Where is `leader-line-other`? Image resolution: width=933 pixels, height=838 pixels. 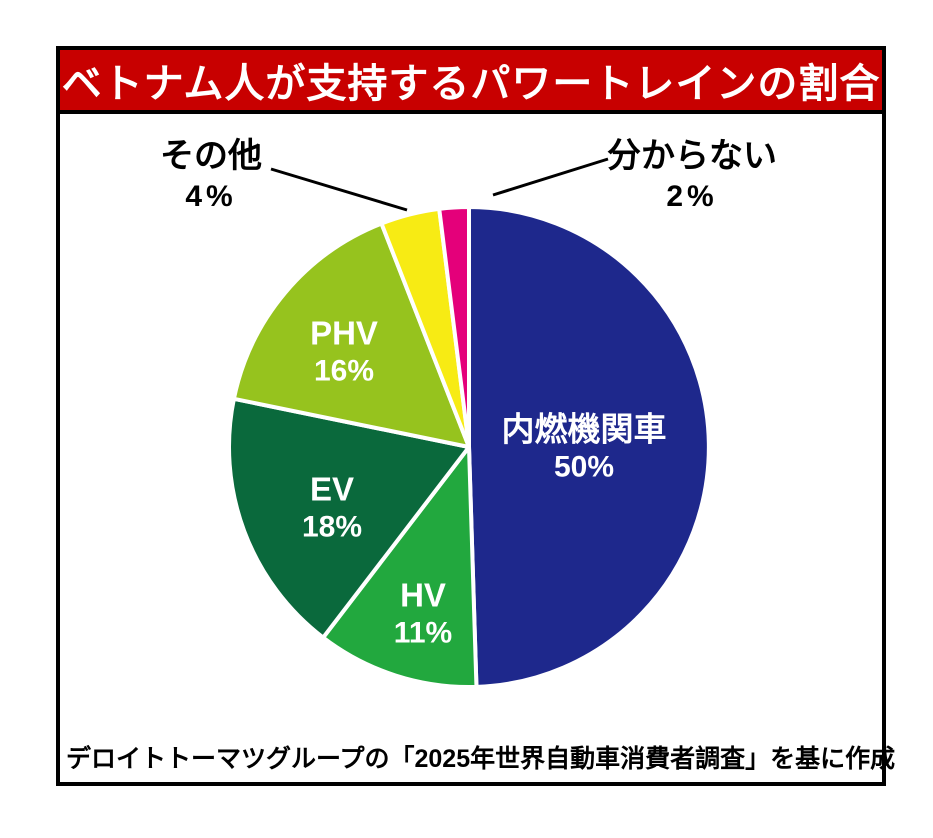 leader-line-other is located at coordinates (339, 189).